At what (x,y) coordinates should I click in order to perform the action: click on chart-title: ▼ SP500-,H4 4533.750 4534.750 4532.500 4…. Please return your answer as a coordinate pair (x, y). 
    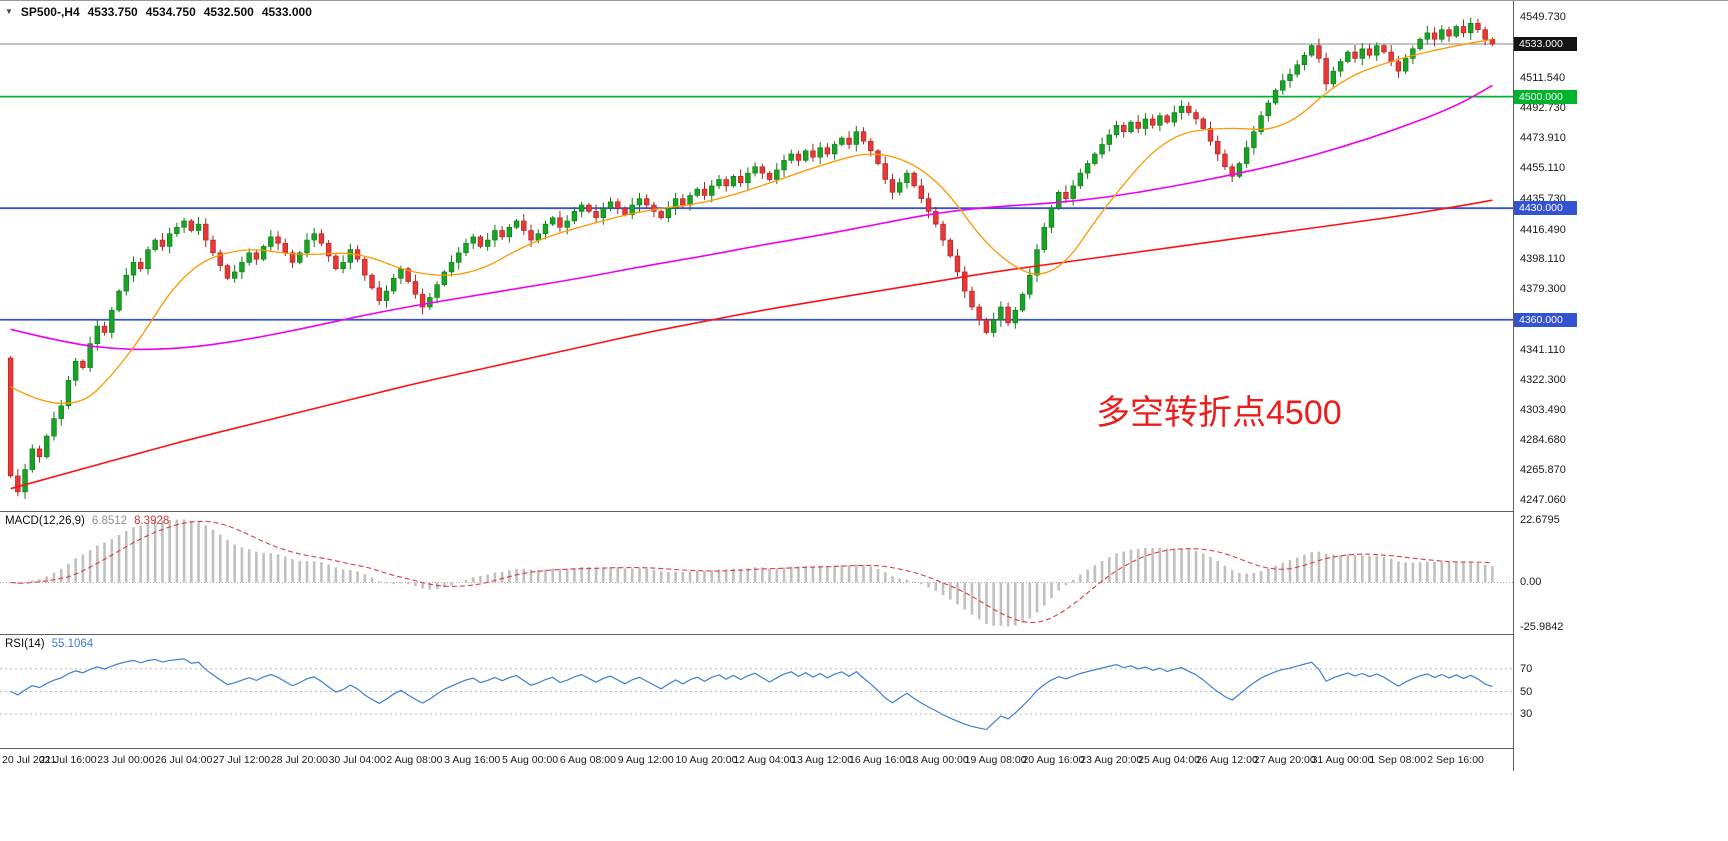
    Looking at the image, I should click on (158, 12).